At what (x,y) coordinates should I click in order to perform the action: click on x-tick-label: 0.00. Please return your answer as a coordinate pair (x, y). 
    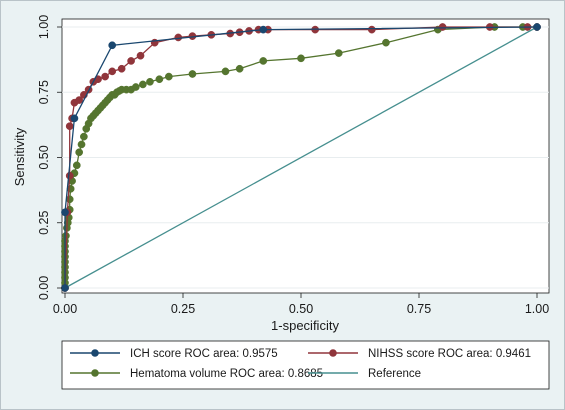
    Looking at the image, I should click on (65, 309).